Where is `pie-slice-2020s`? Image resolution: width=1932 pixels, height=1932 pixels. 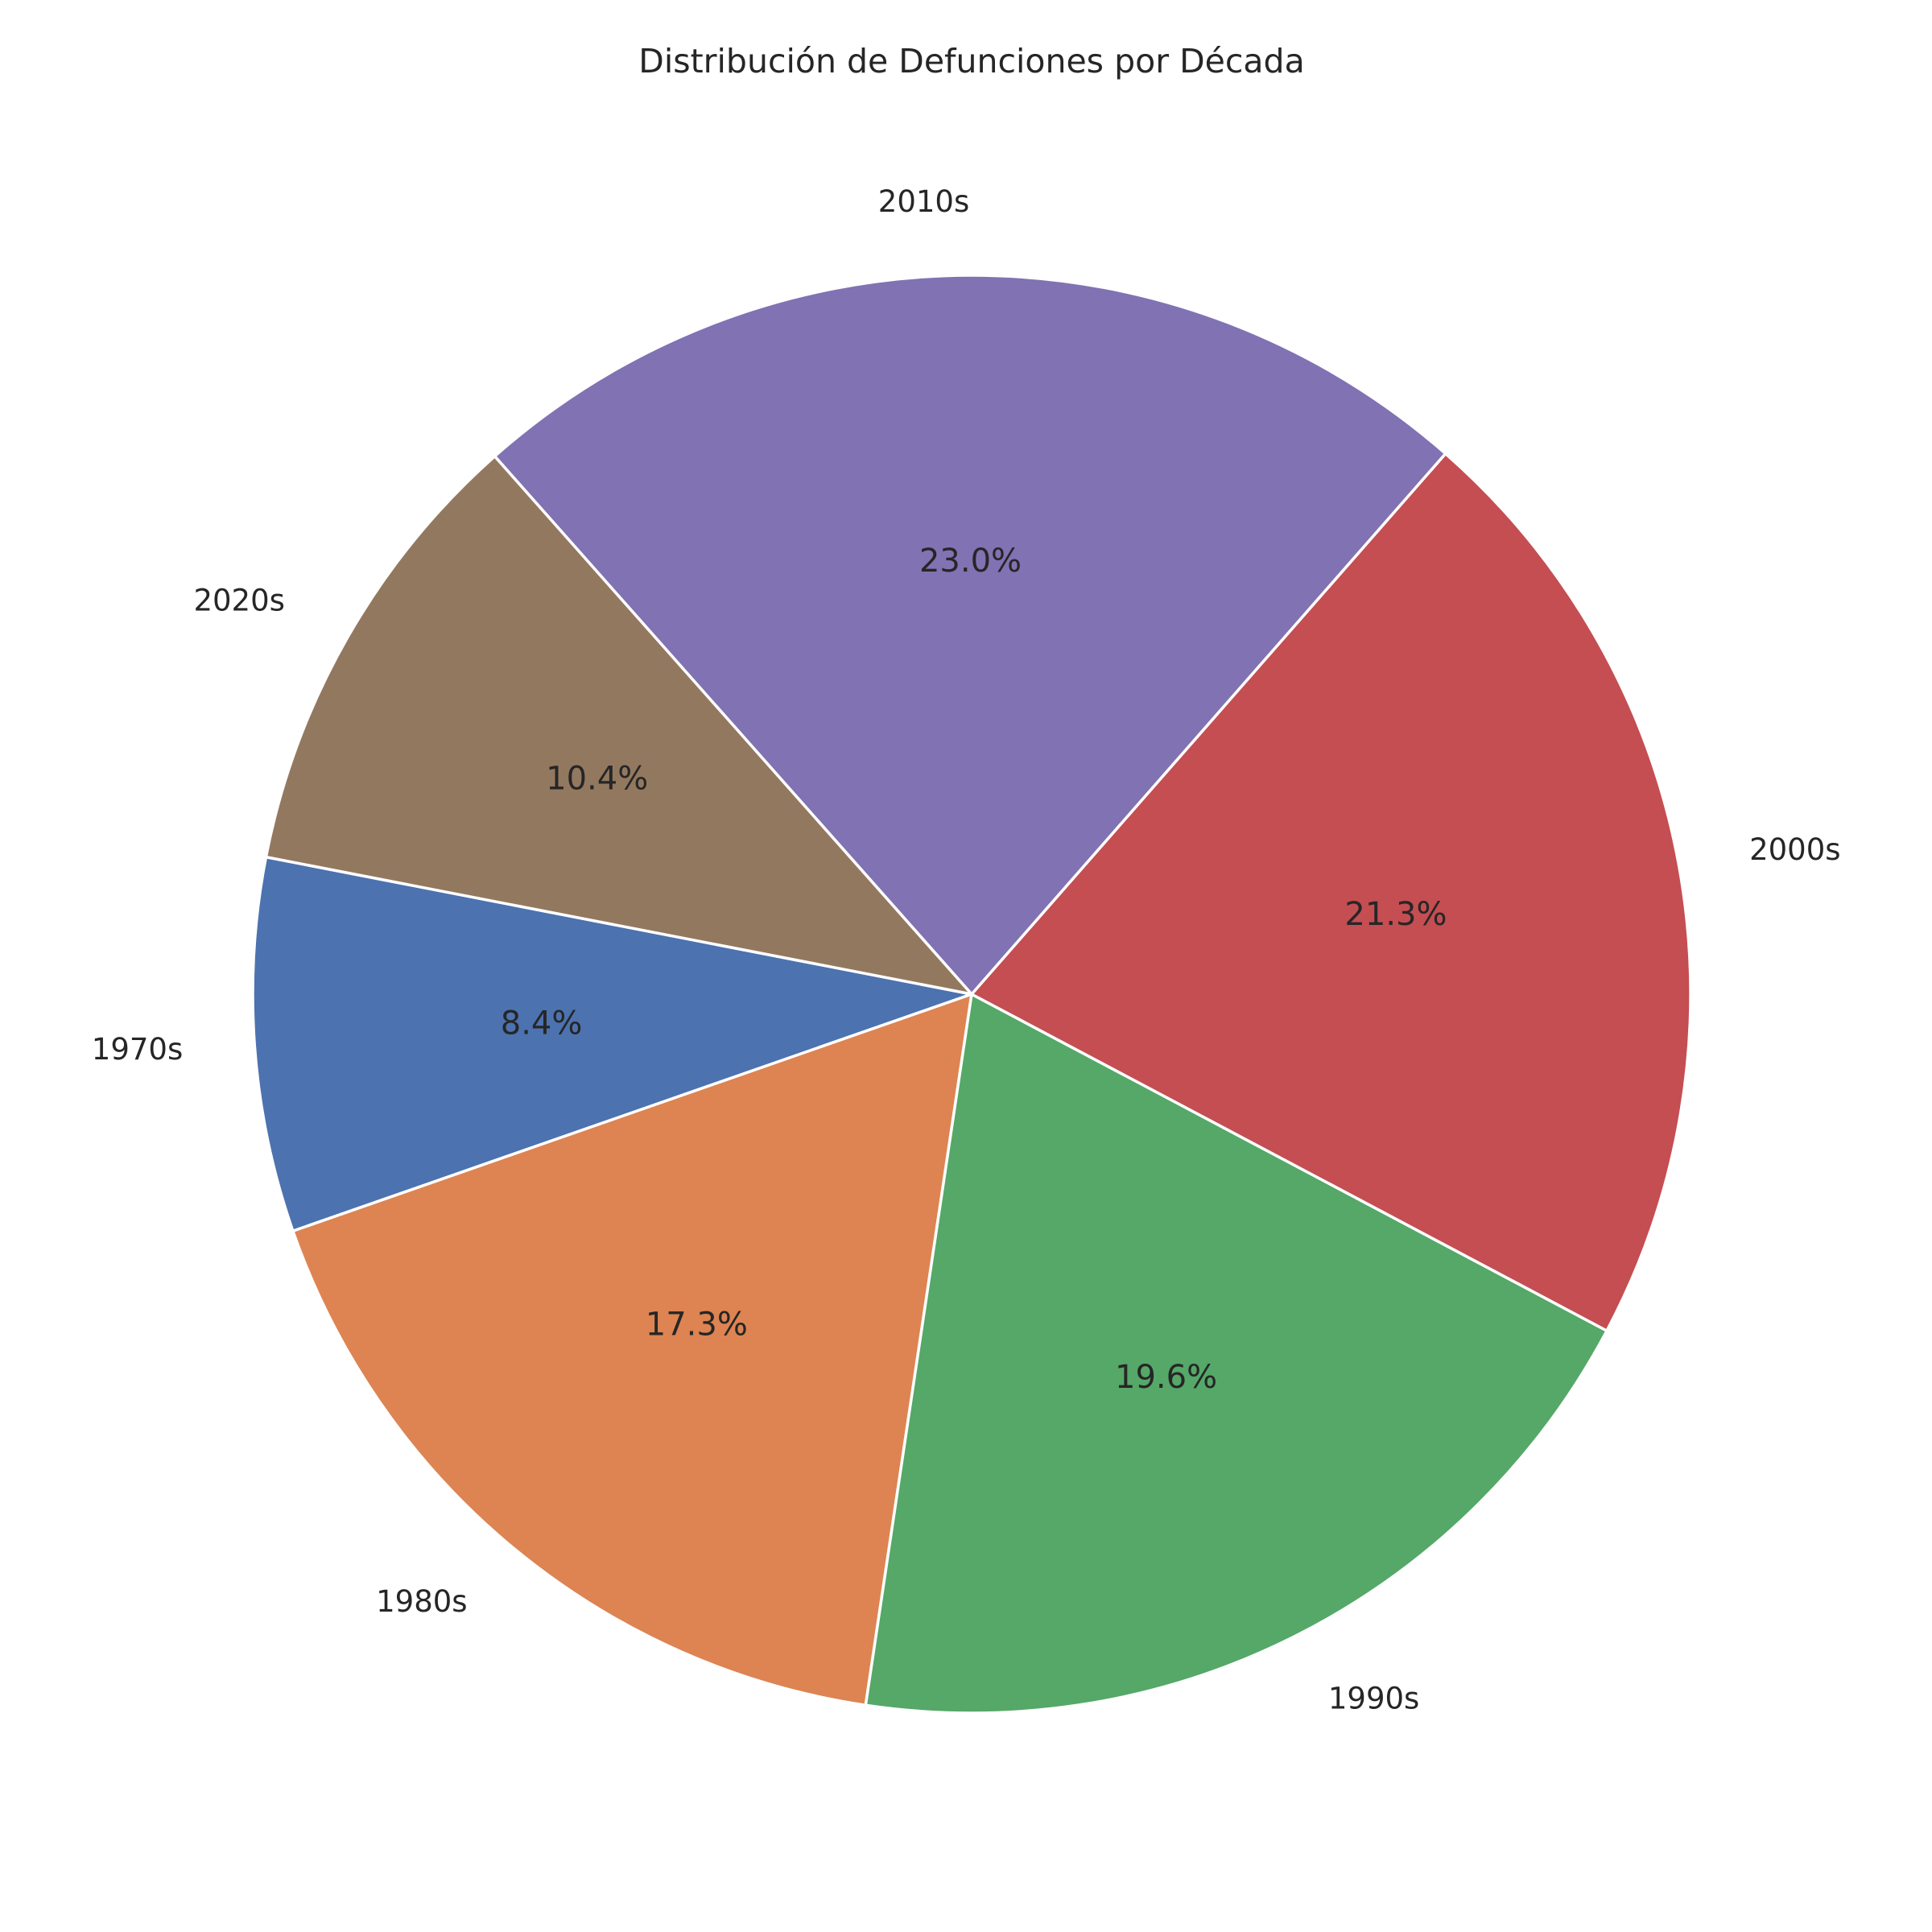
pie-slice-2020s is located at coordinates (618, 725).